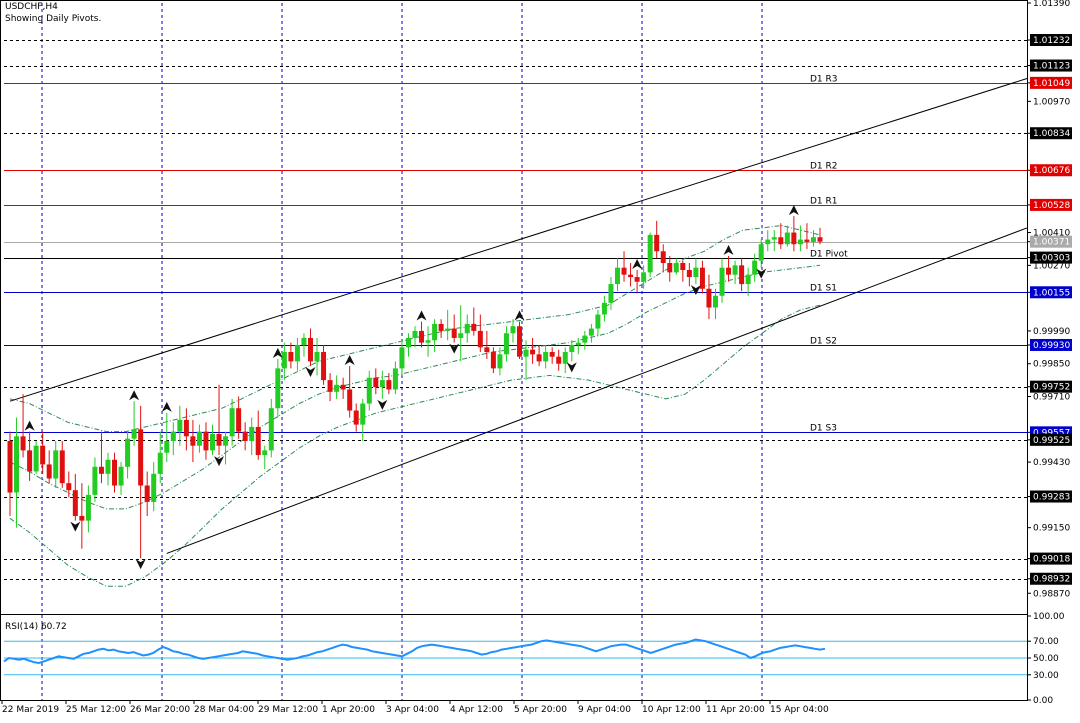 Image resolution: width=1080 pixels, height=723 pixels. Describe the element at coordinates (1051, 102) in the screenshot. I see `price-tick-label: 1.00970` at that location.